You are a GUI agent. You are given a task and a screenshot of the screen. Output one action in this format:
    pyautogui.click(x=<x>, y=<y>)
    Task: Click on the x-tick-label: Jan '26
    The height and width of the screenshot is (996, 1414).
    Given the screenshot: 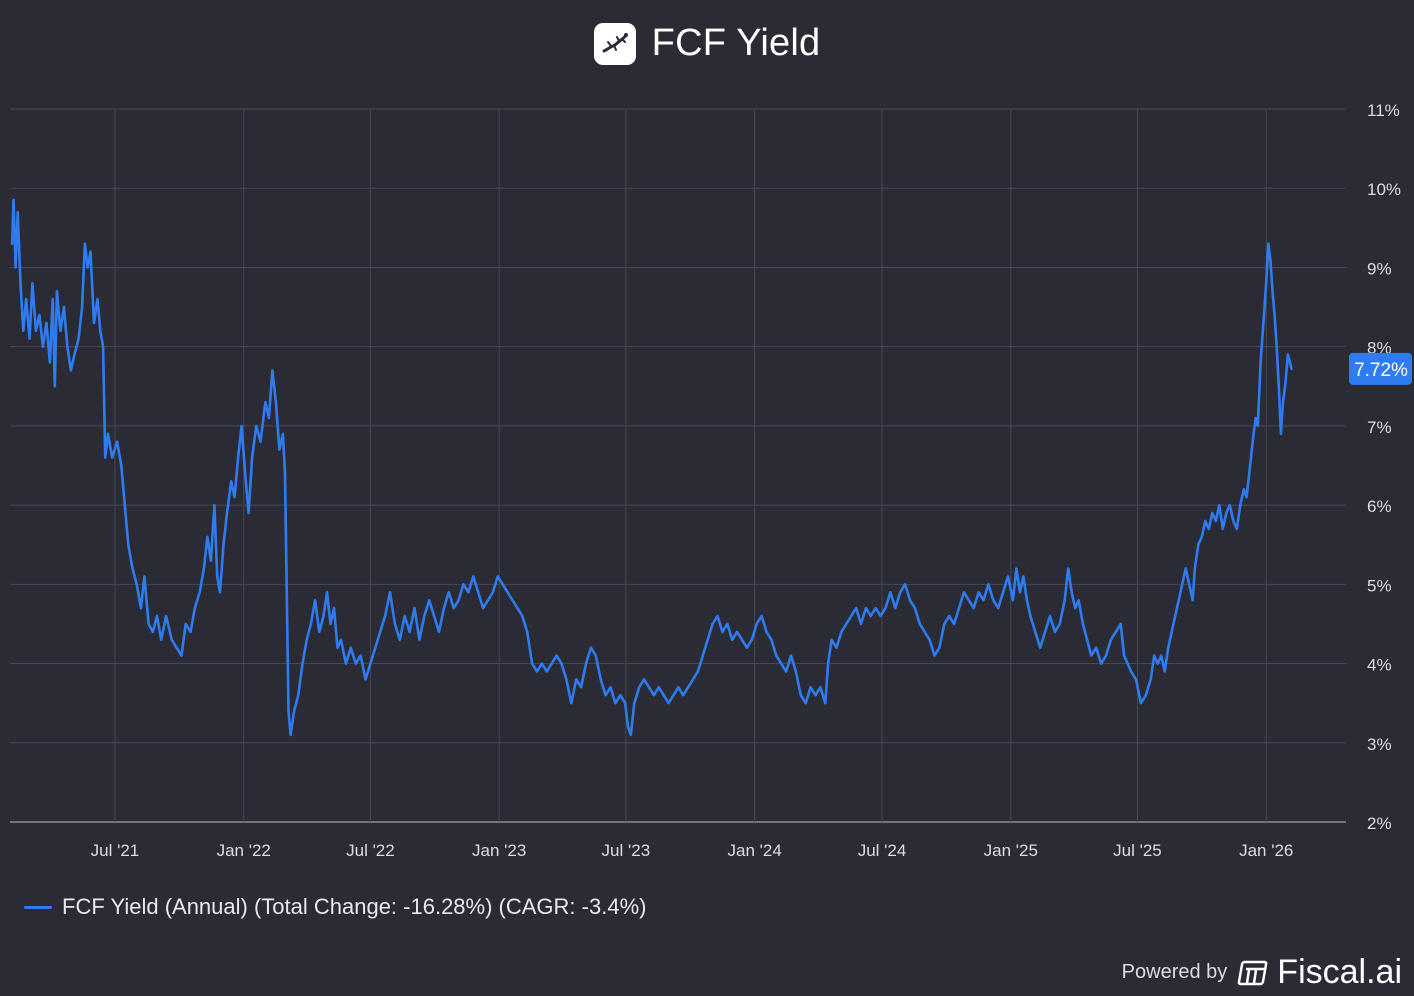 What is the action you would take?
    pyautogui.click(x=1266, y=850)
    